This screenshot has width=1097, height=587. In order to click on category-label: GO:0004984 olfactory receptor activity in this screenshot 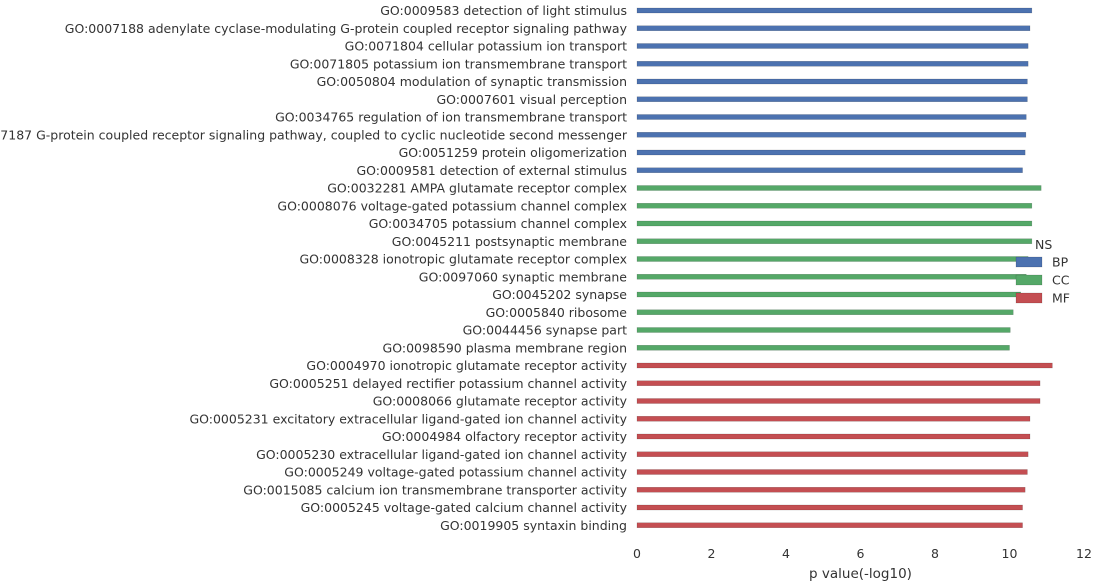, I will do `click(505, 436)`.